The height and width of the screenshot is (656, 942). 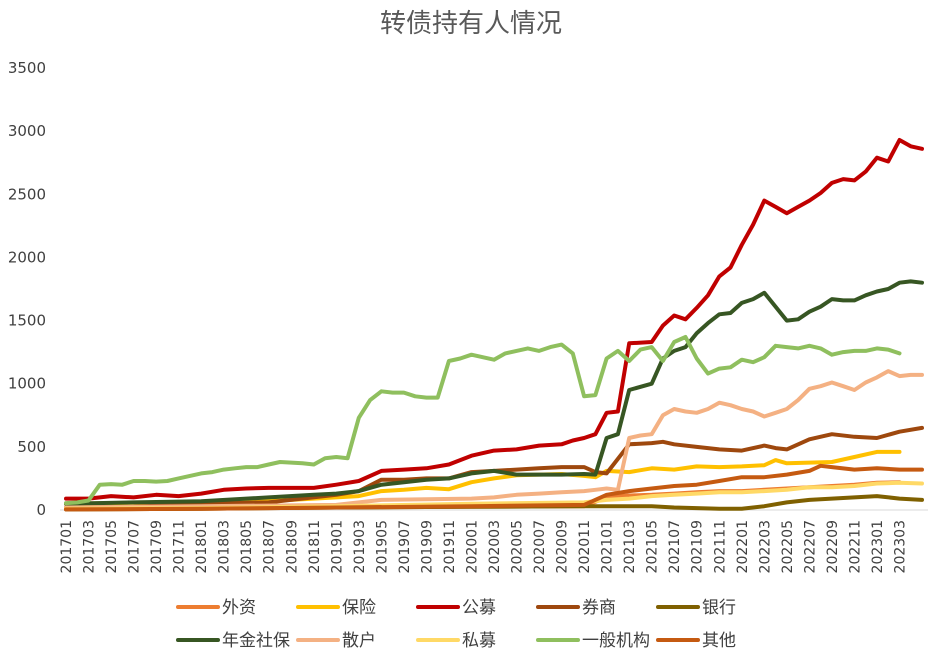 What do you see at coordinates (112, 546) in the screenshot?
I see `x-tick-label: 201705` at bounding box center [112, 546].